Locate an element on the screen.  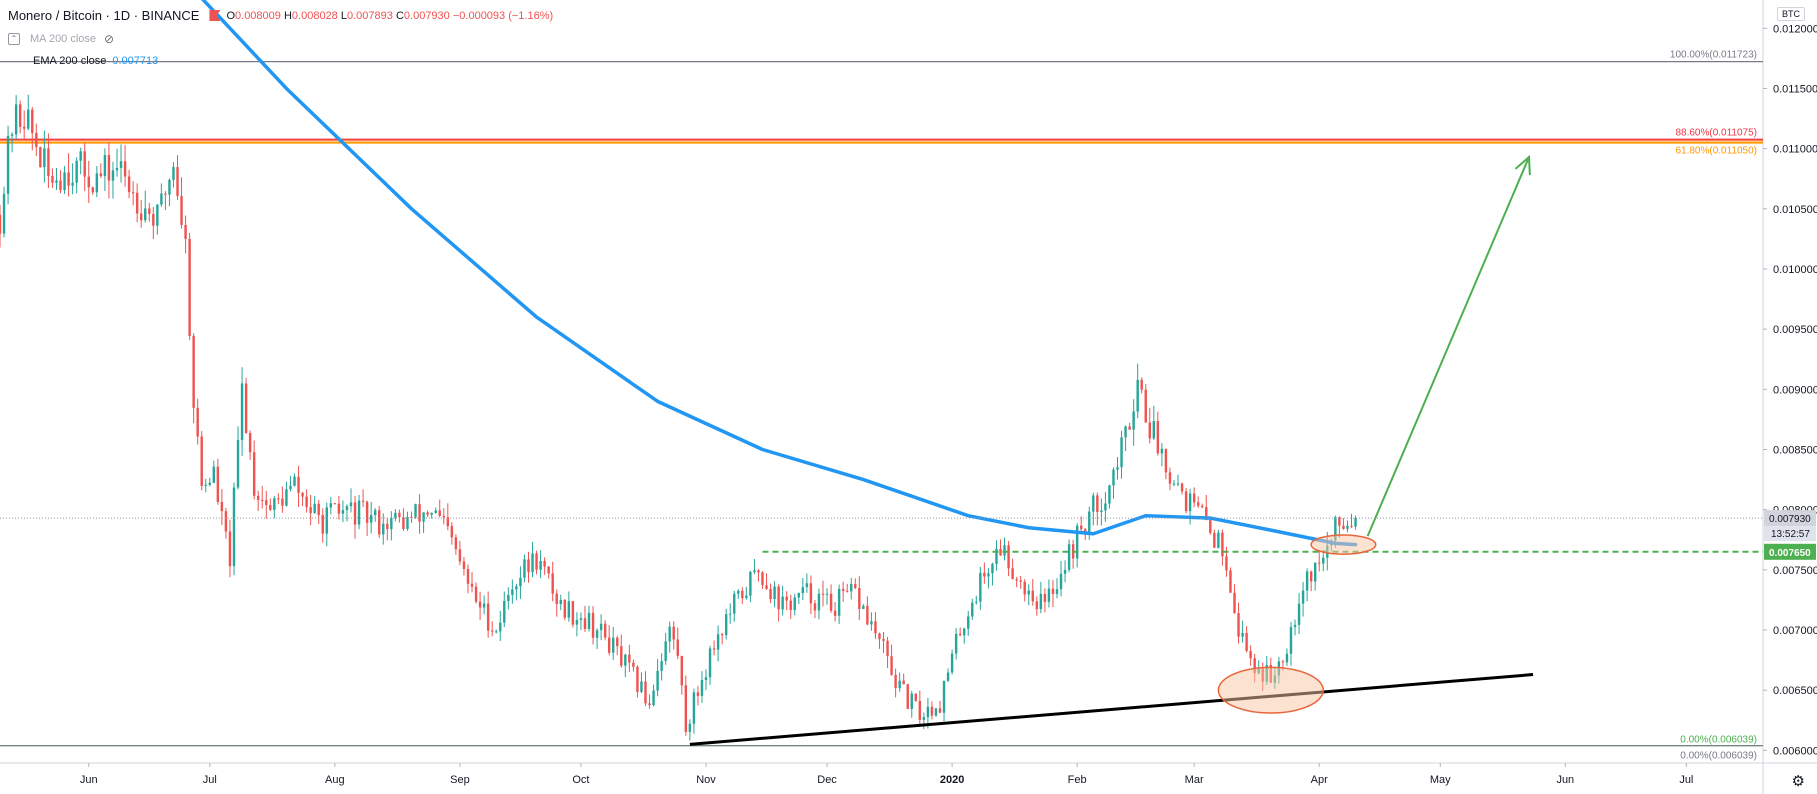
ema-legend: EMA 200 close 0.007713 is located at coordinates (95, 61).